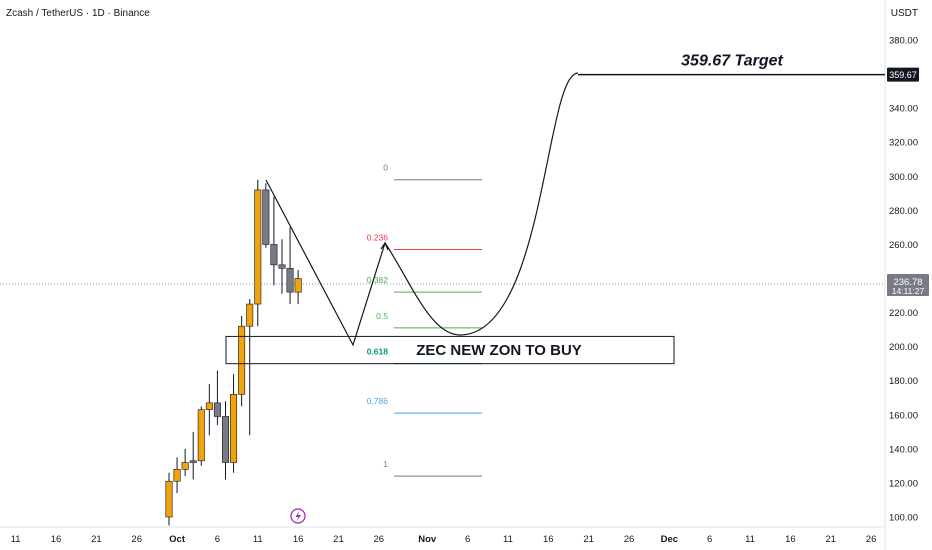 This screenshot has width=932, height=550. I want to click on x-tick-label: Oct, so click(177, 539).